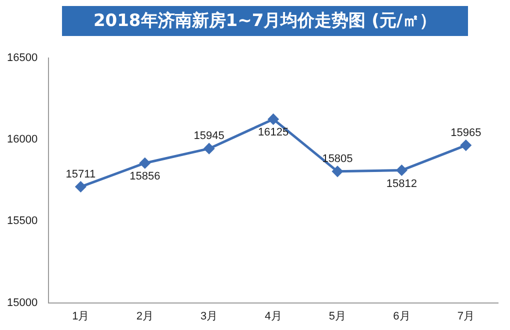 This screenshot has height=330, width=510. Describe the element at coordinates (401, 316) in the screenshot. I see `x-tick-label: 6月` at that location.